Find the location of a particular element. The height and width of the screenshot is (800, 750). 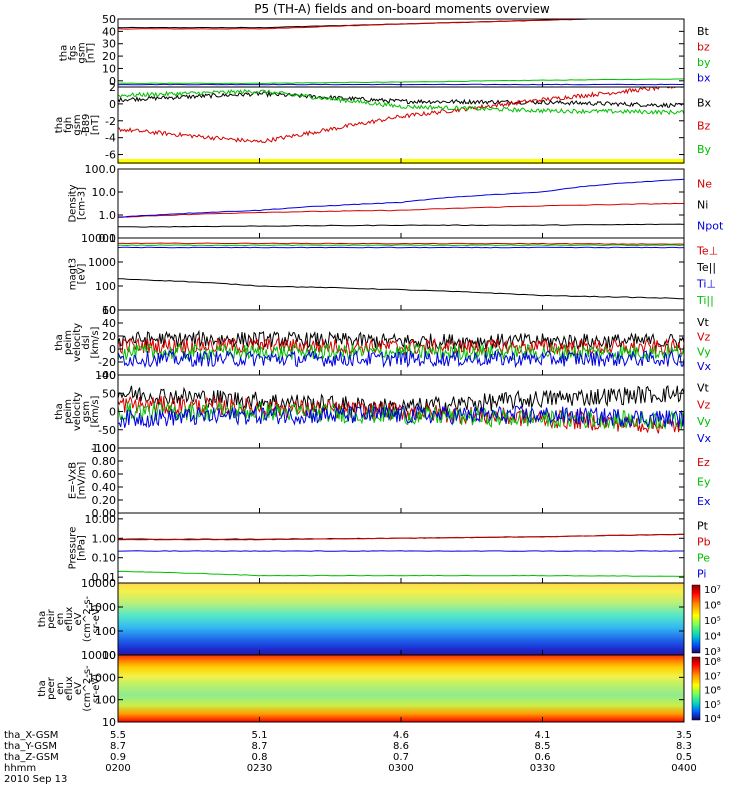

legend-Bt: Bt is located at coordinates (703, 31).